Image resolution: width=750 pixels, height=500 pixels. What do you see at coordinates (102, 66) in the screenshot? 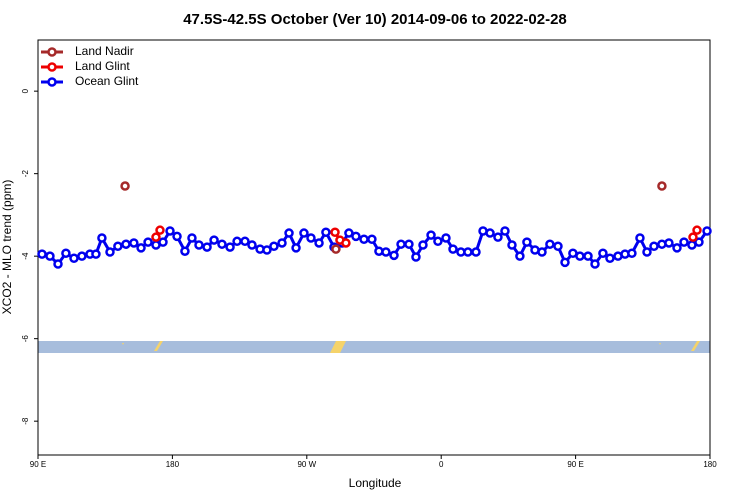
I see `legend-label: Land Glint` at bounding box center [102, 66].